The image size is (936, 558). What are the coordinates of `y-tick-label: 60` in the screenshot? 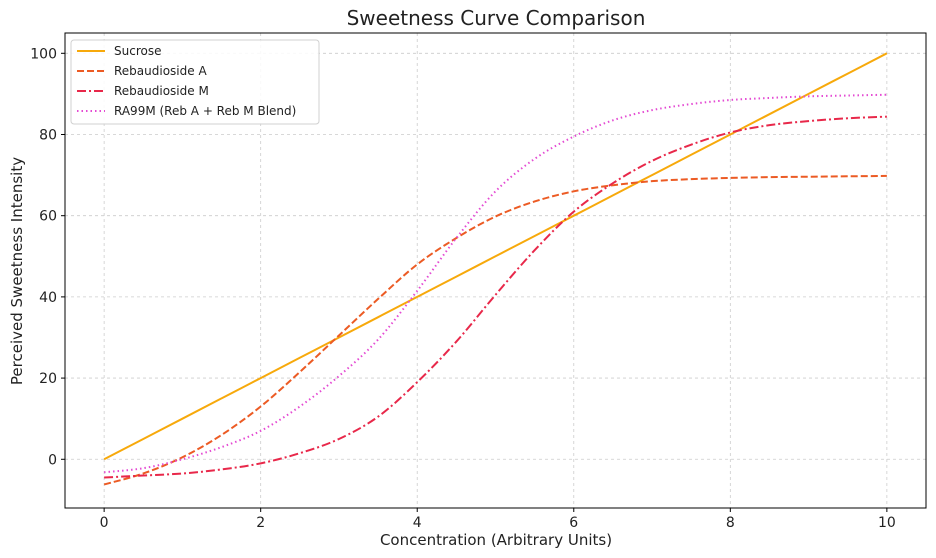 It's located at (48, 217).